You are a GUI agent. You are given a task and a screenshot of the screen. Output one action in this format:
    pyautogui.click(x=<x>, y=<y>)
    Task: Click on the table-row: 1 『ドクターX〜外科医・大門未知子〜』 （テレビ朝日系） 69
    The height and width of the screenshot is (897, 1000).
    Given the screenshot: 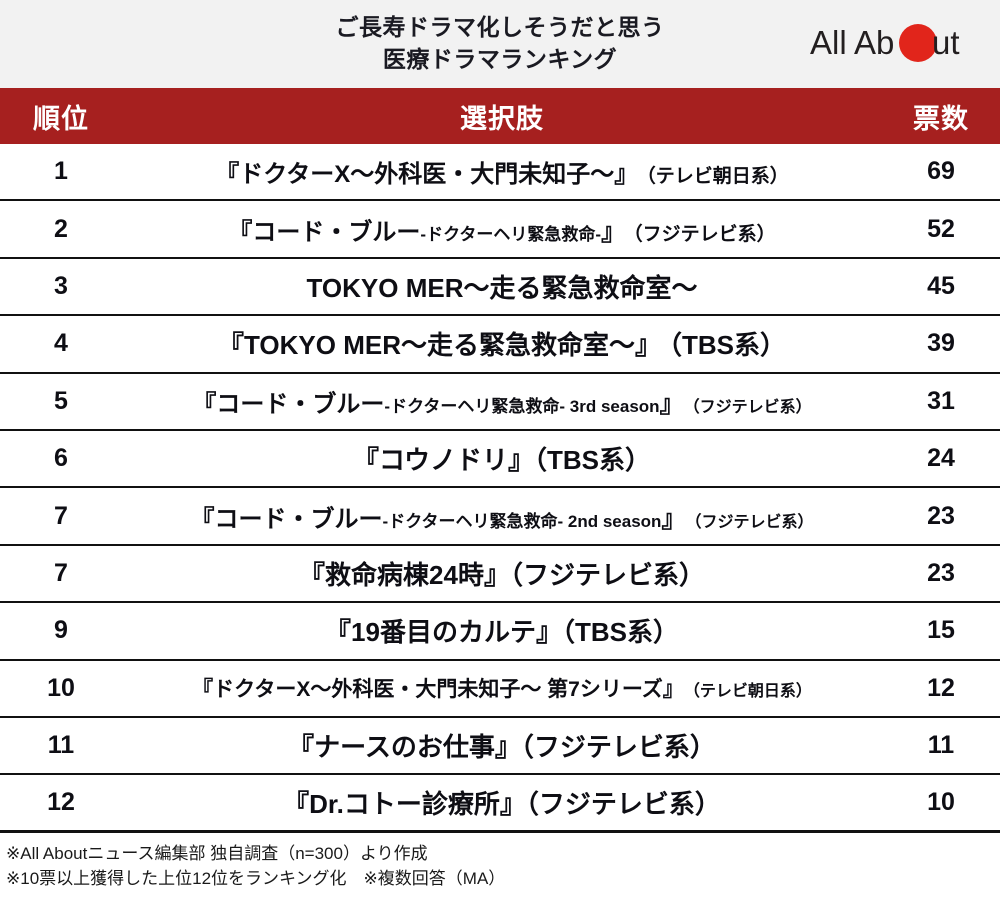 What is the action you would take?
    pyautogui.click(x=500, y=173)
    